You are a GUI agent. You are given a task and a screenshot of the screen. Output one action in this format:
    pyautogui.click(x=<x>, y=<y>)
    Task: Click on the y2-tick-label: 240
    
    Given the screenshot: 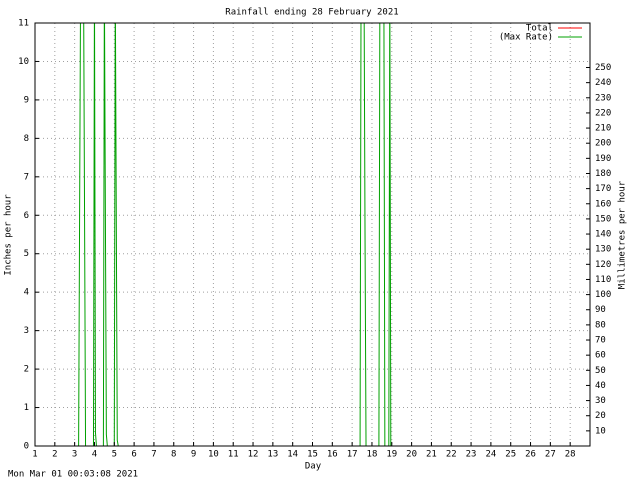 What is the action you would take?
    pyautogui.click(x=603, y=83)
    